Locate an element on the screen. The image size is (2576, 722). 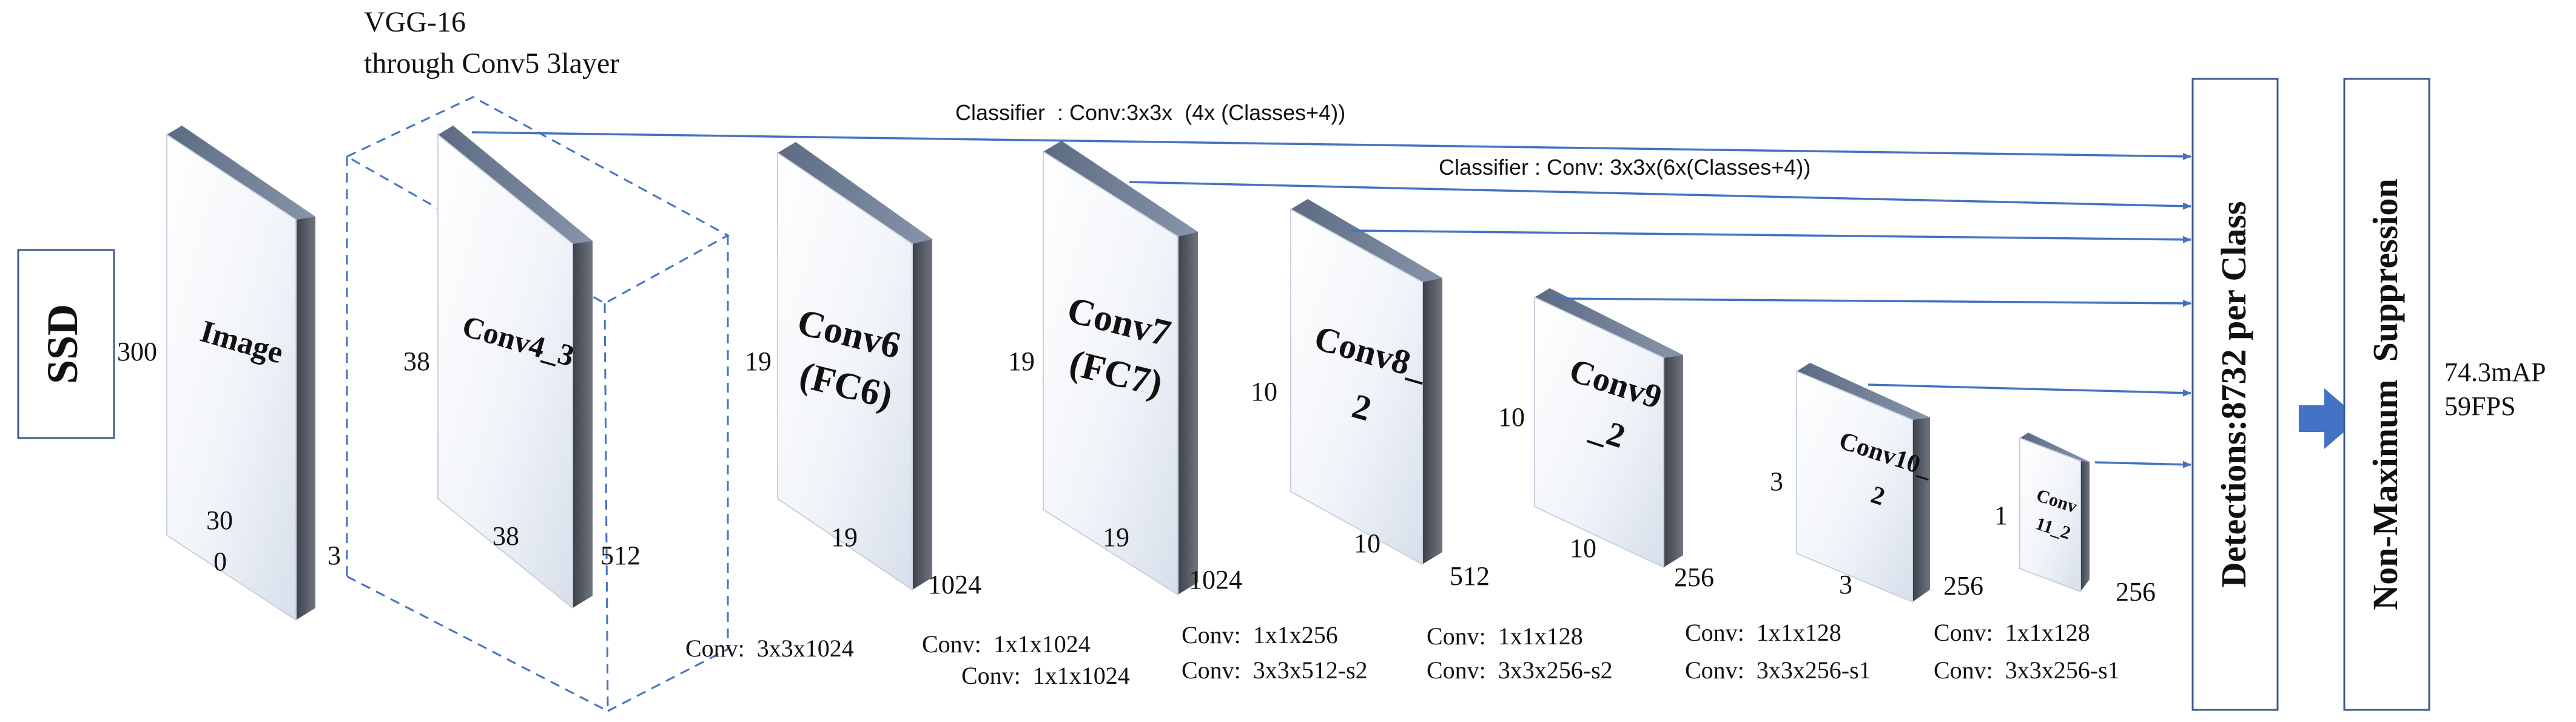
conv8-2-depth: 512 is located at coordinates (1470, 576).